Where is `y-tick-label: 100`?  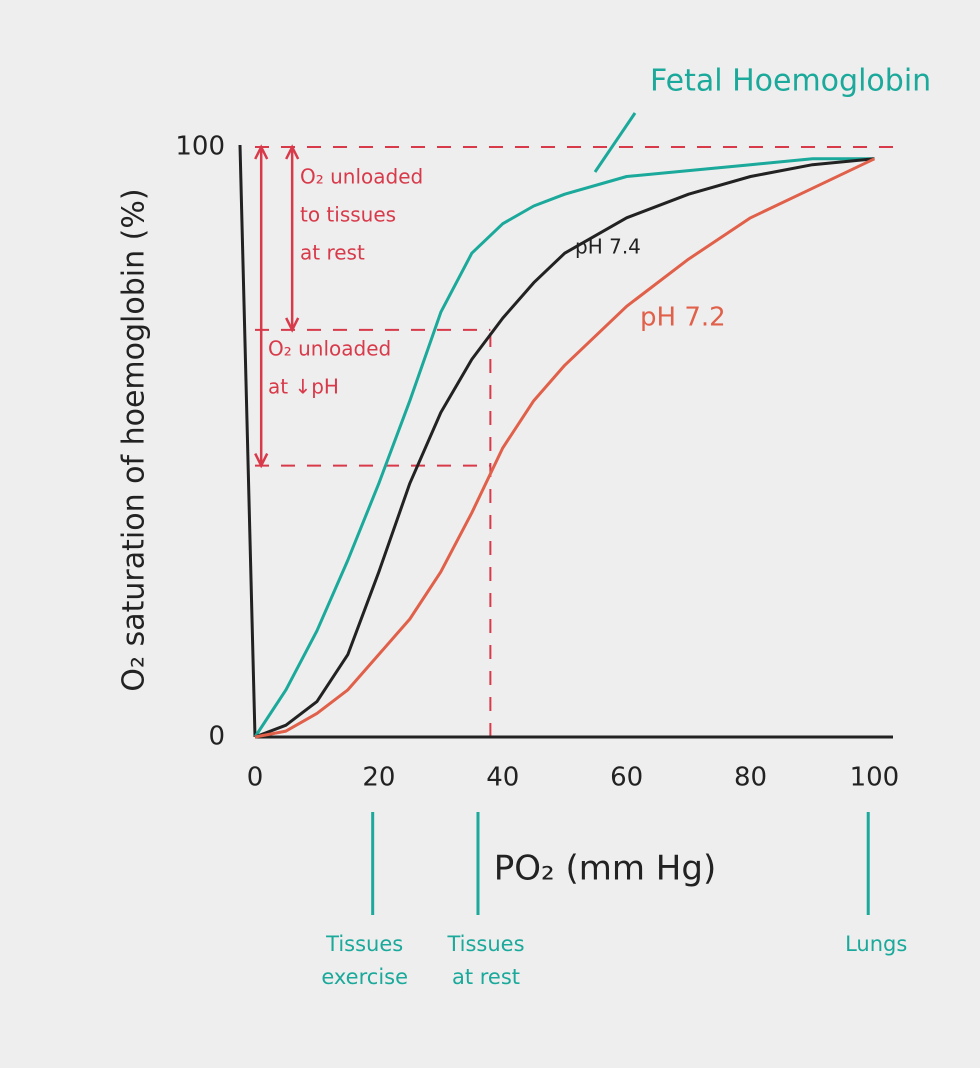 y-tick-label: 100 is located at coordinates (200, 147).